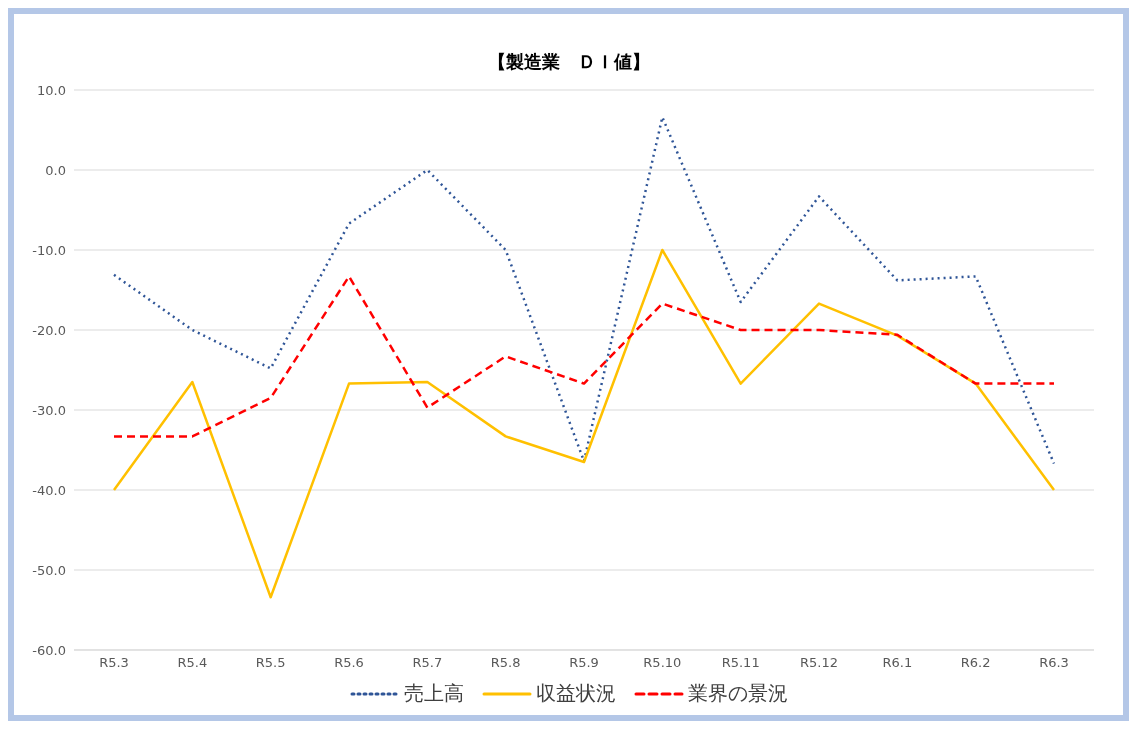 The width and height of the screenshot is (1137, 731). I want to click on x-tick-label: R5.3, so click(114, 663).